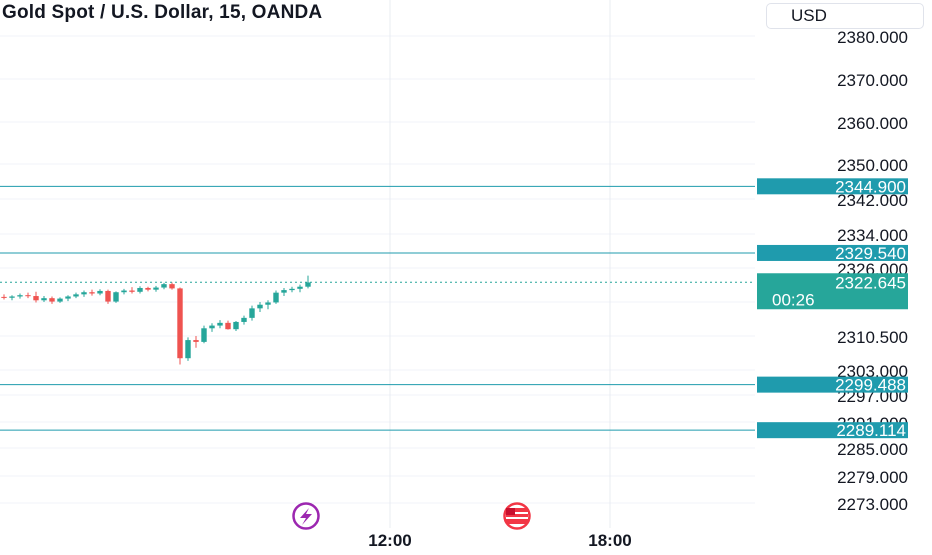  What do you see at coordinates (872, 477) in the screenshot?
I see `y-tick-label: 2279.000` at bounding box center [872, 477].